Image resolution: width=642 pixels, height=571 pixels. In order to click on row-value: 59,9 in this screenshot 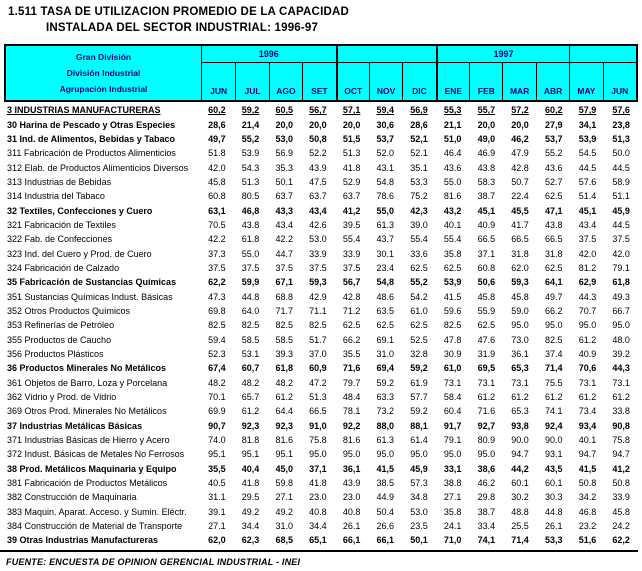, I will do `click(250, 282)`.